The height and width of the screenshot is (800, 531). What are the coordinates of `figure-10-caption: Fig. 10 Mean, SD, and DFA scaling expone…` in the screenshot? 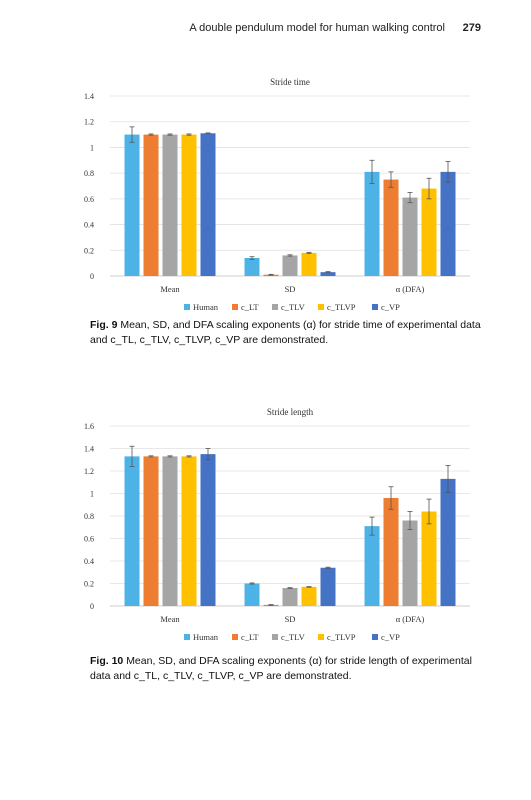 It's located at (290, 669).